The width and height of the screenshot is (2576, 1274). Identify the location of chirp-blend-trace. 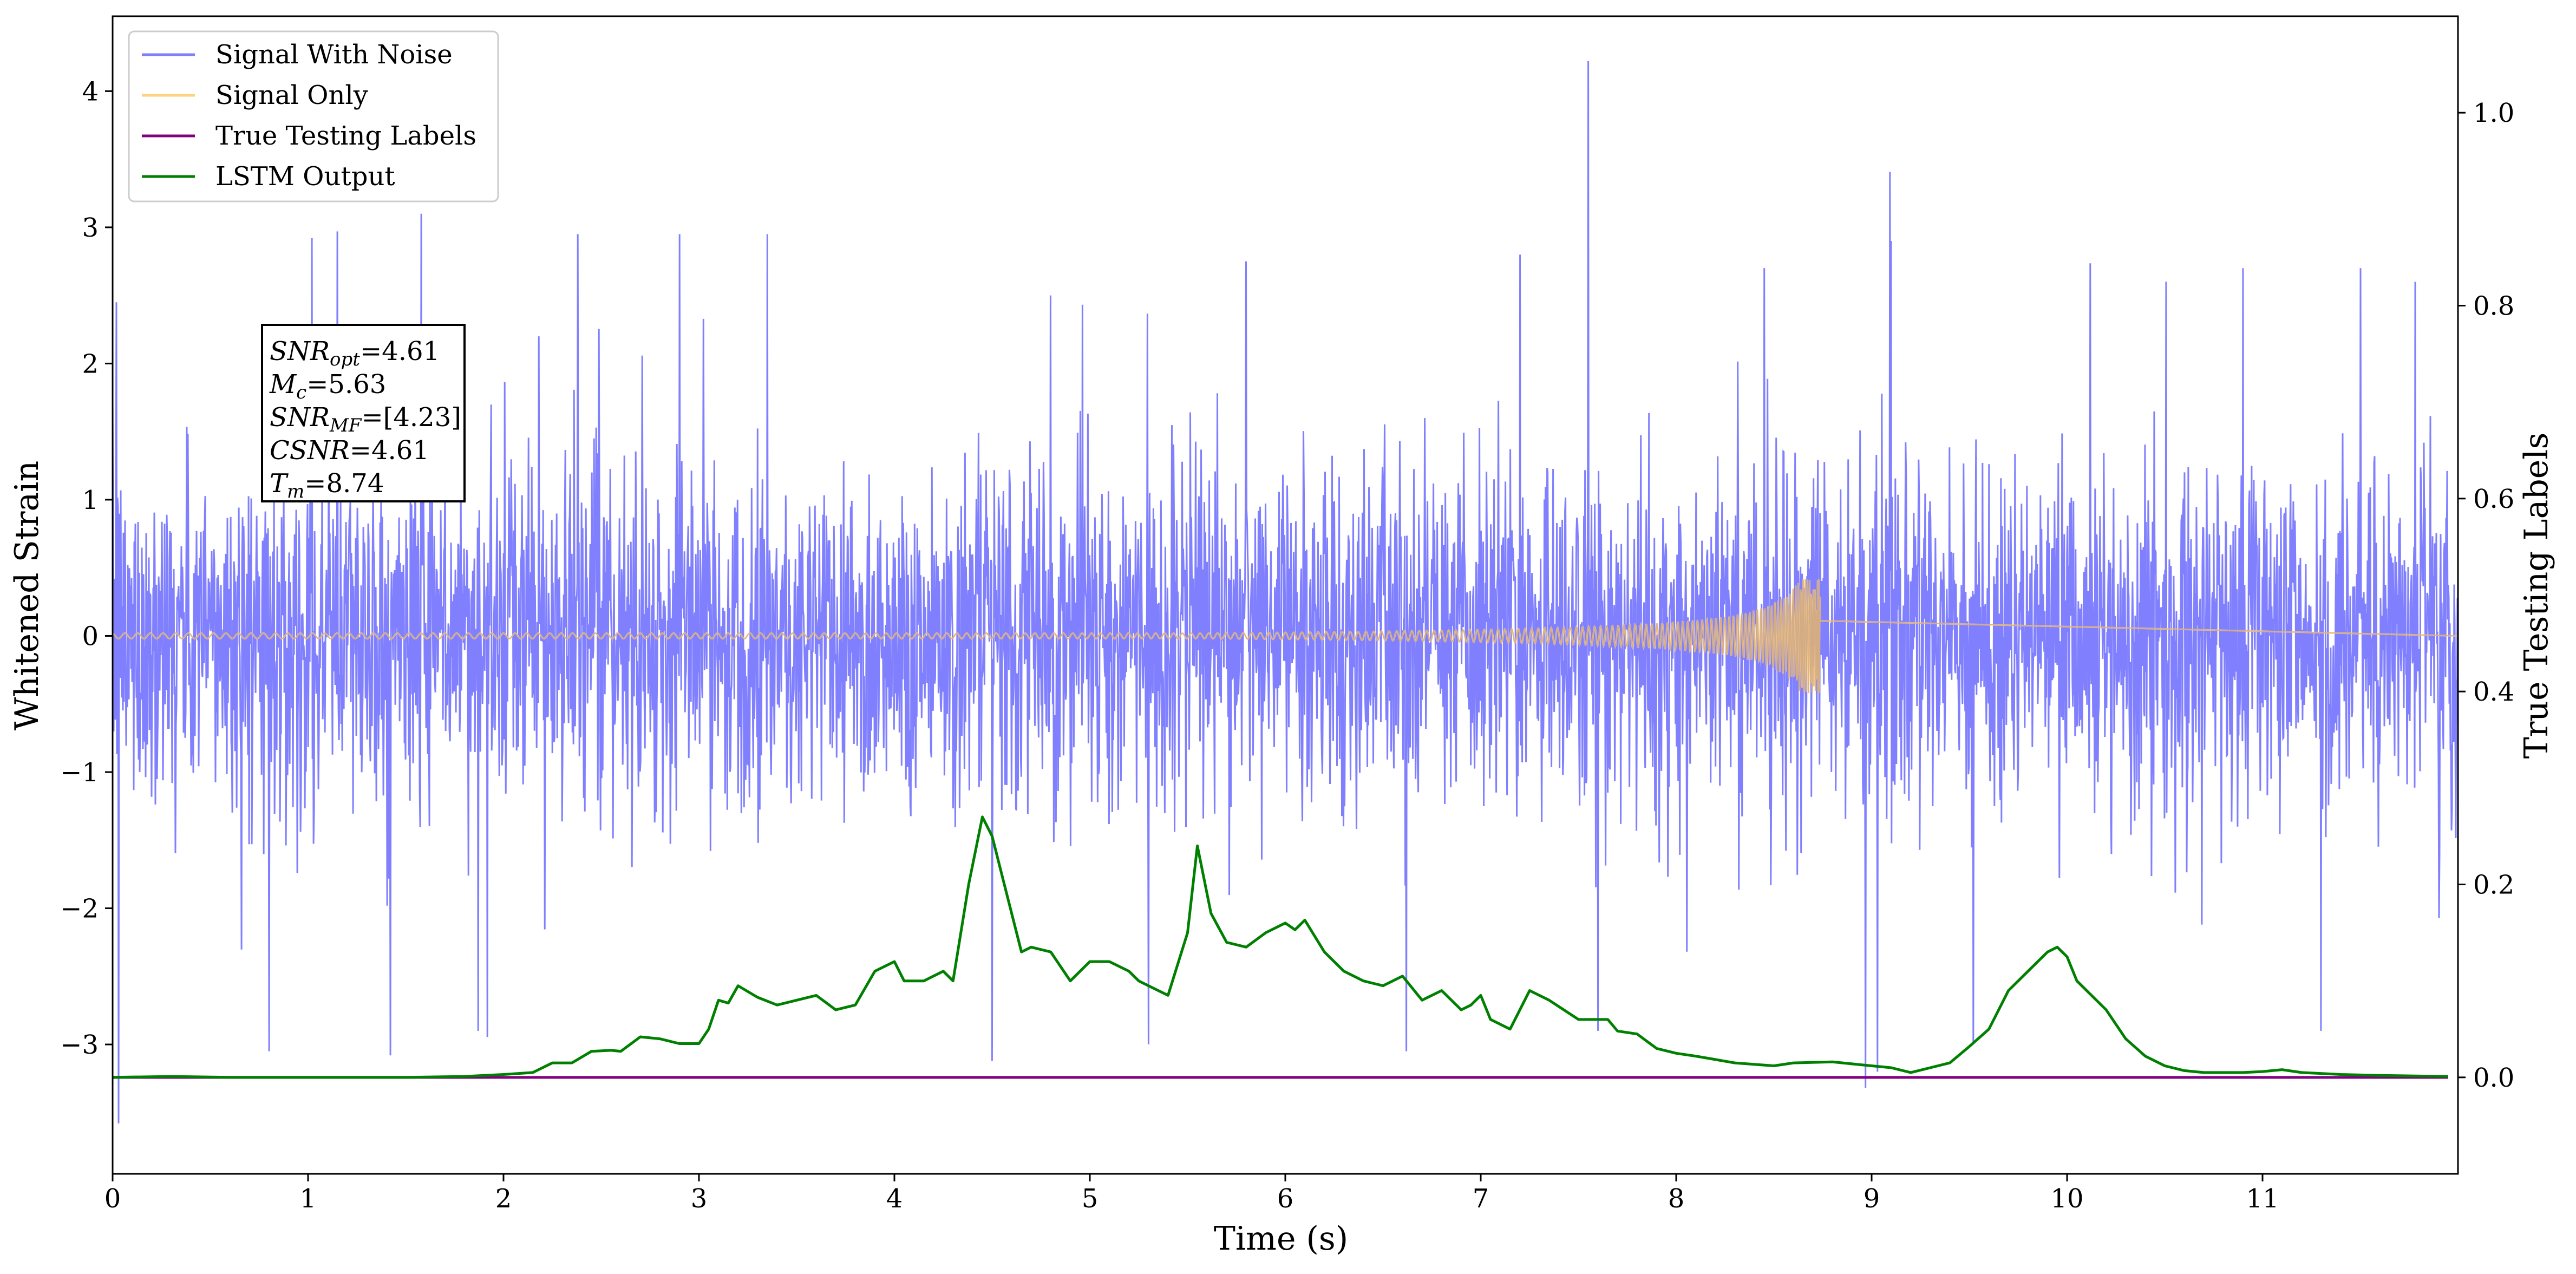
(1285, 636).